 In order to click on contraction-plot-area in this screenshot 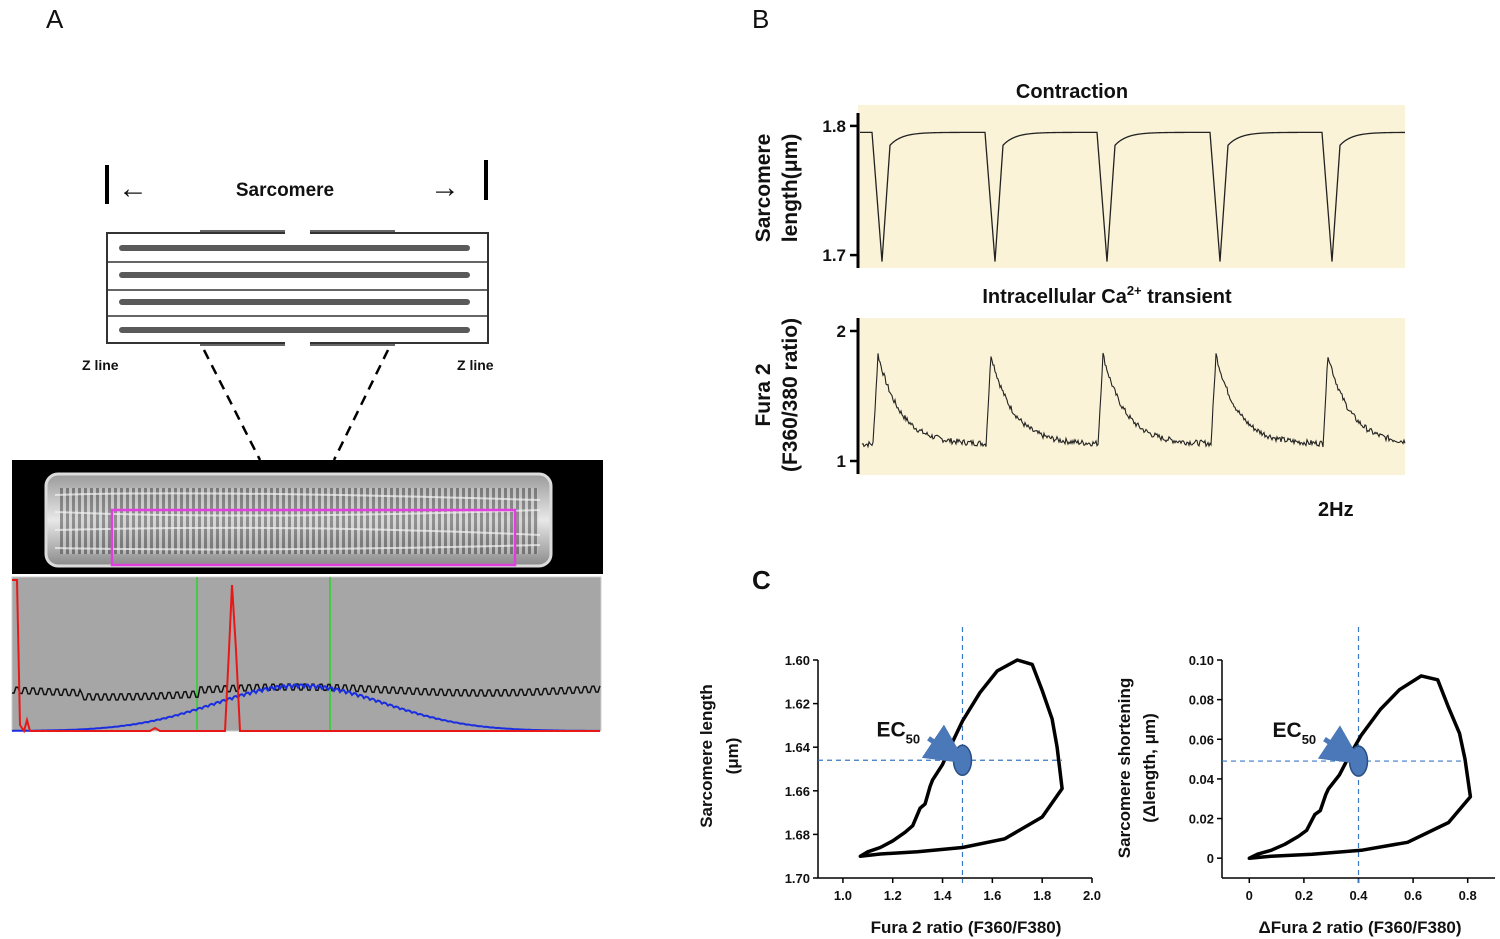, I will do `click(1131, 186)`.